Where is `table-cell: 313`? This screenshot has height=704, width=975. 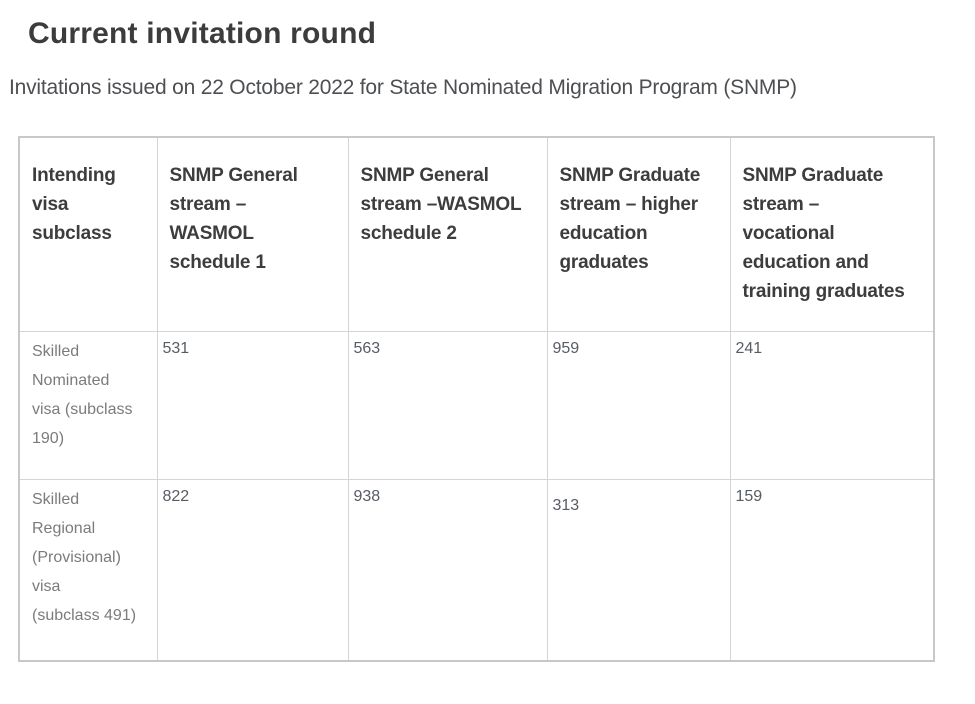 table-cell: 313 is located at coordinates (638, 570).